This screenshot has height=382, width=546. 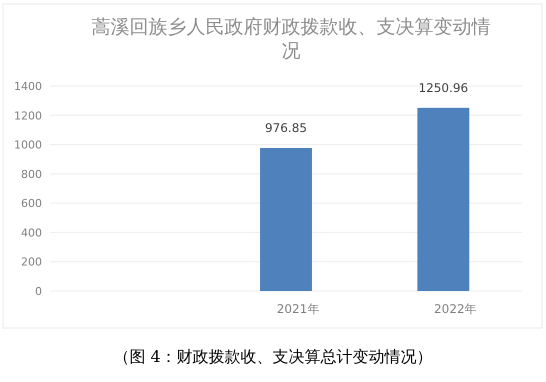 What do you see at coordinates (38, 291) in the screenshot?
I see `y-tick-label: 0` at bounding box center [38, 291].